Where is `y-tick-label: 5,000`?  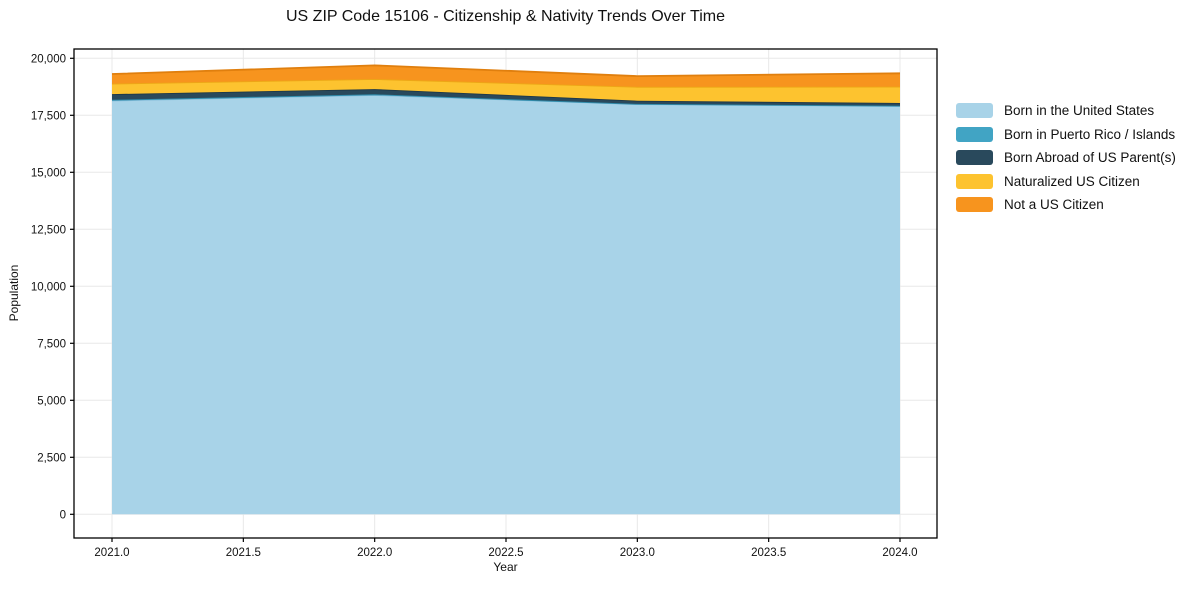
y-tick-label: 5,000 is located at coordinates (51, 401).